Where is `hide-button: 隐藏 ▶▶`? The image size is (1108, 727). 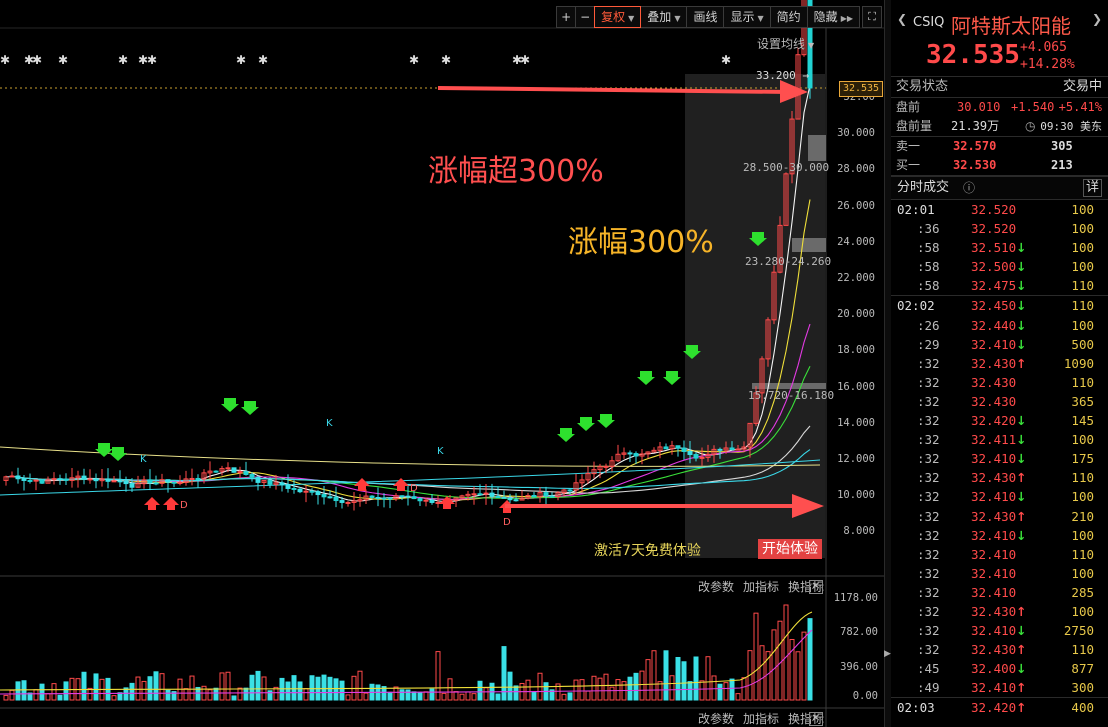
hide-button: 隐藏 ▶▶ is located at coordinates (833, 17).